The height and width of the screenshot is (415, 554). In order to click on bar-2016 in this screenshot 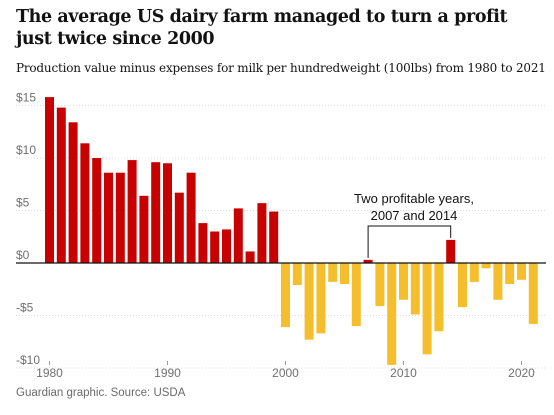, I will do `click(474, 272)`.